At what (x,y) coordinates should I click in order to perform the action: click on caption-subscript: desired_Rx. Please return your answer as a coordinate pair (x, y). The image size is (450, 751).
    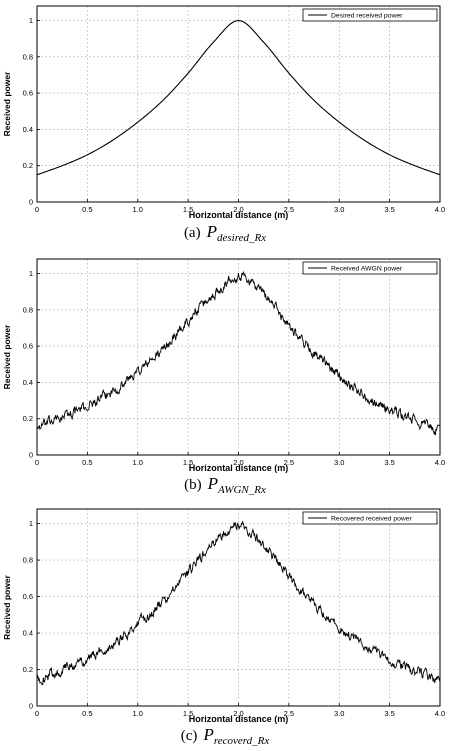
    Looking at the image, I should click on (241, 238).